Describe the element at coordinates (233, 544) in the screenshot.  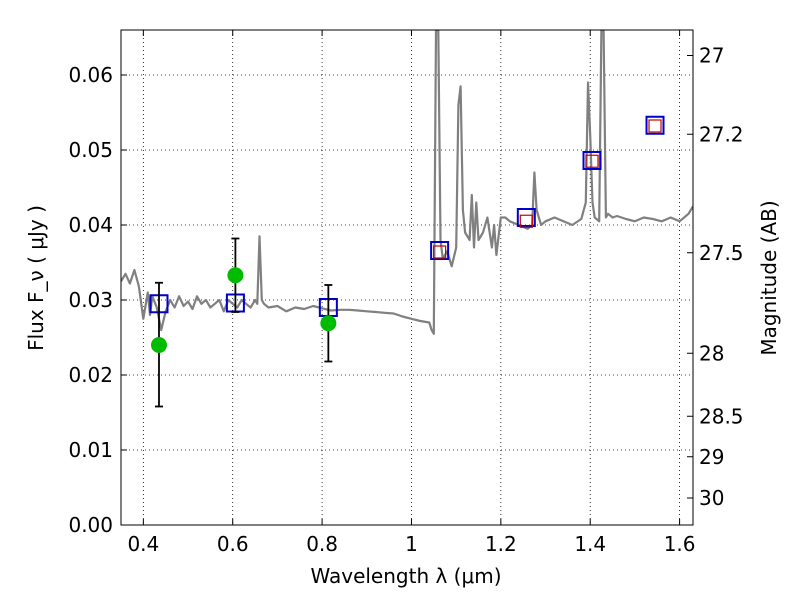
I see `x-tick-label: 0.6` at that location.